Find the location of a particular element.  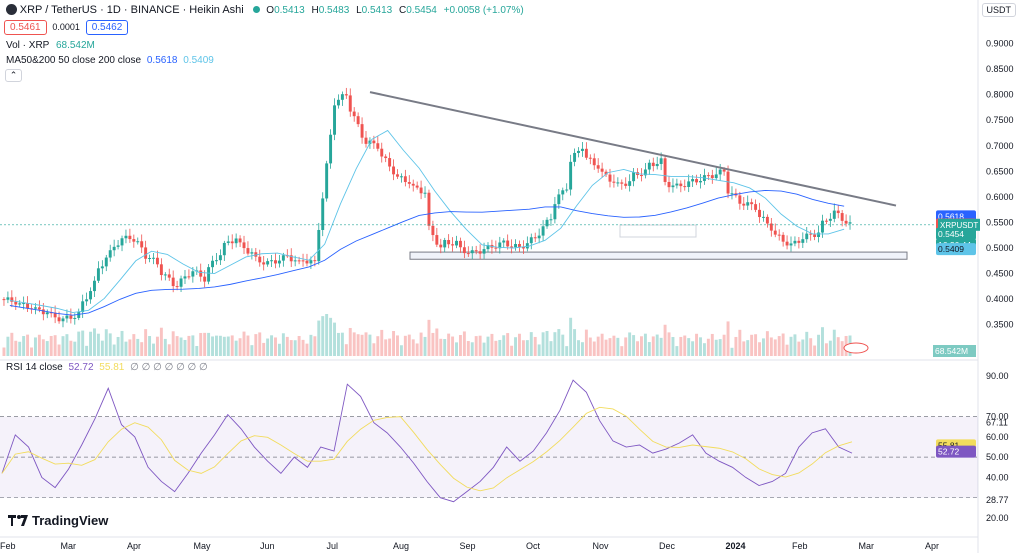

price-tick-label: 0.6000 is located at coordinates (1000, 197).